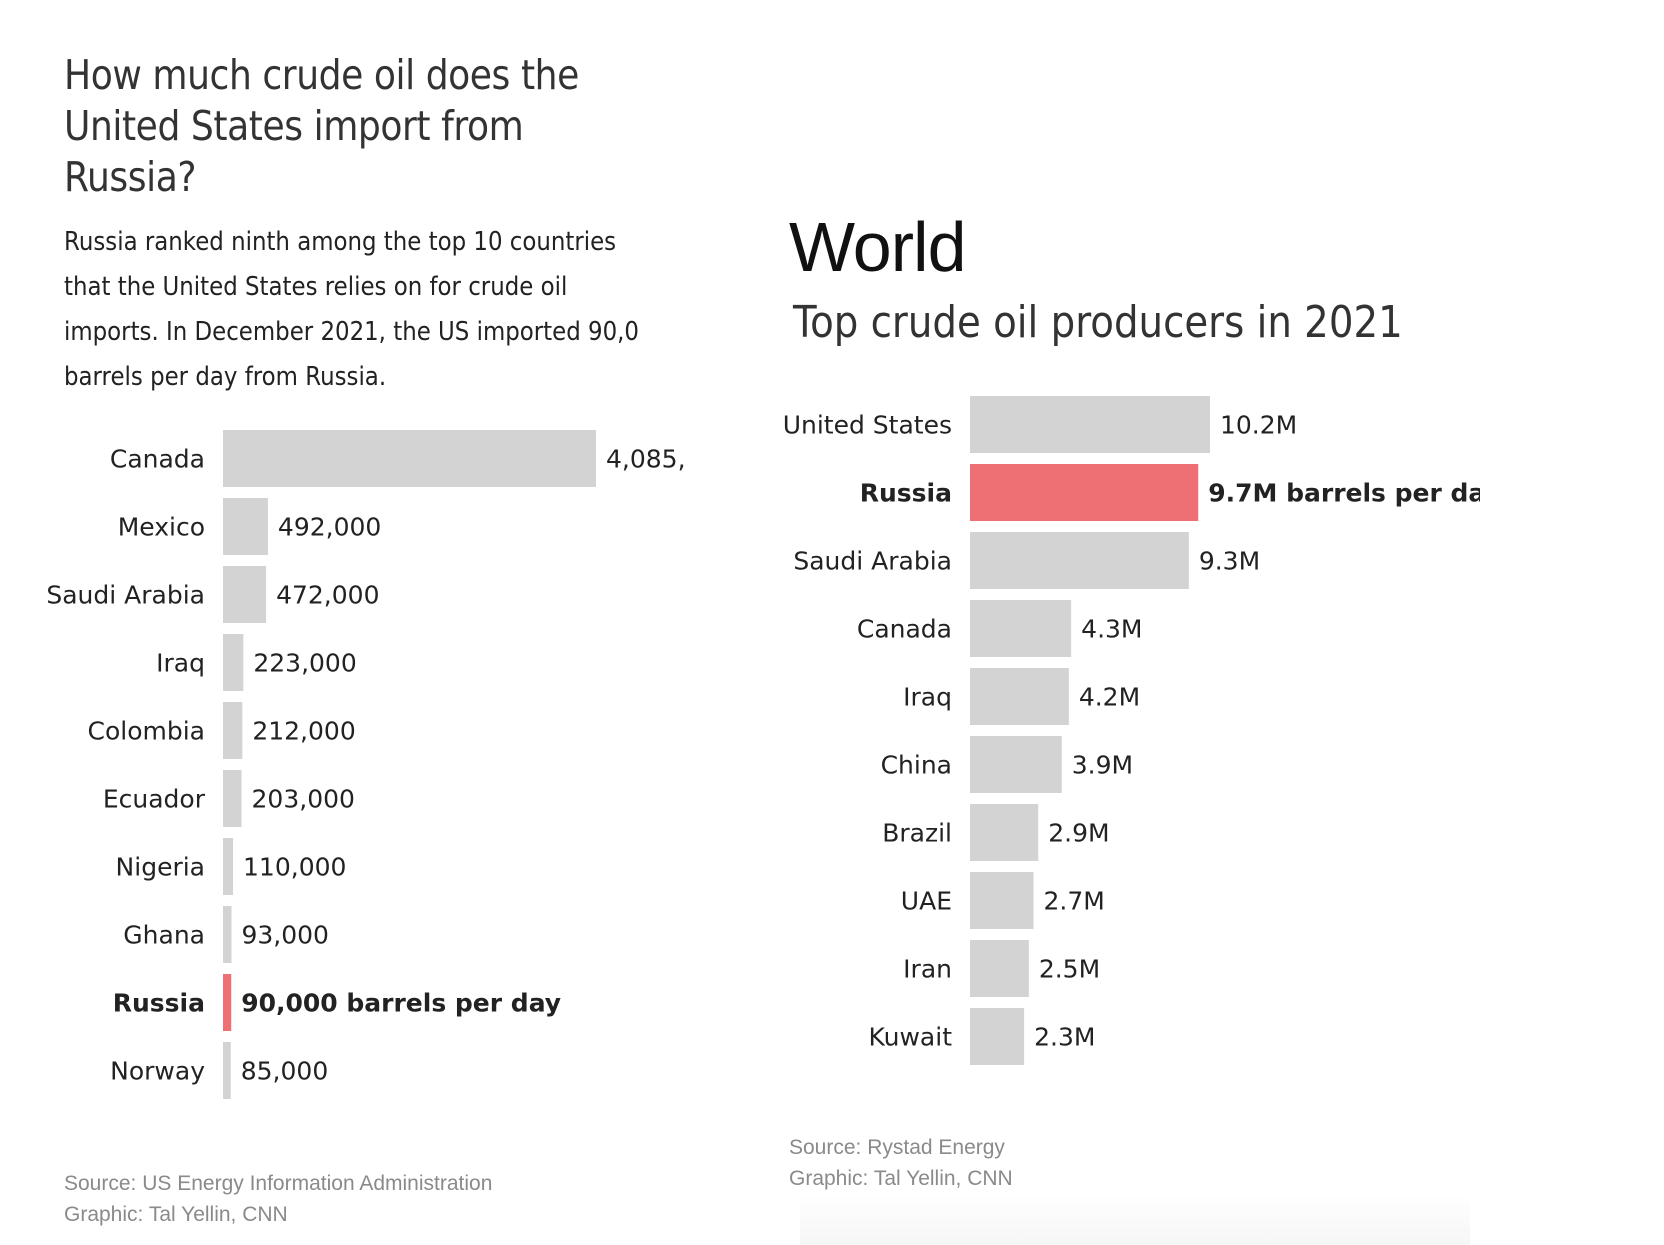 The image size is (1664, 1245). Describe the element at coordinates (401, 1003) in the screenshot. I see `value-label: 90,000 barrels per day` at that location.